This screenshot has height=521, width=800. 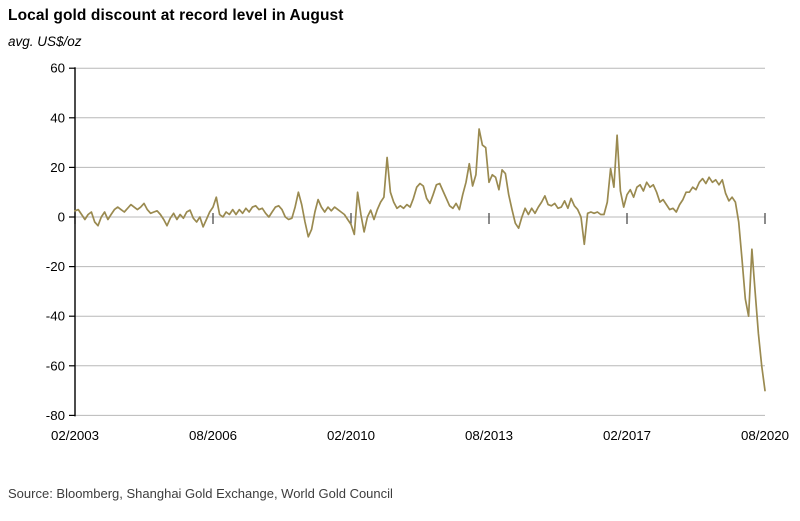 I want to click on svg-text: 0, so click(x=61, y=217).